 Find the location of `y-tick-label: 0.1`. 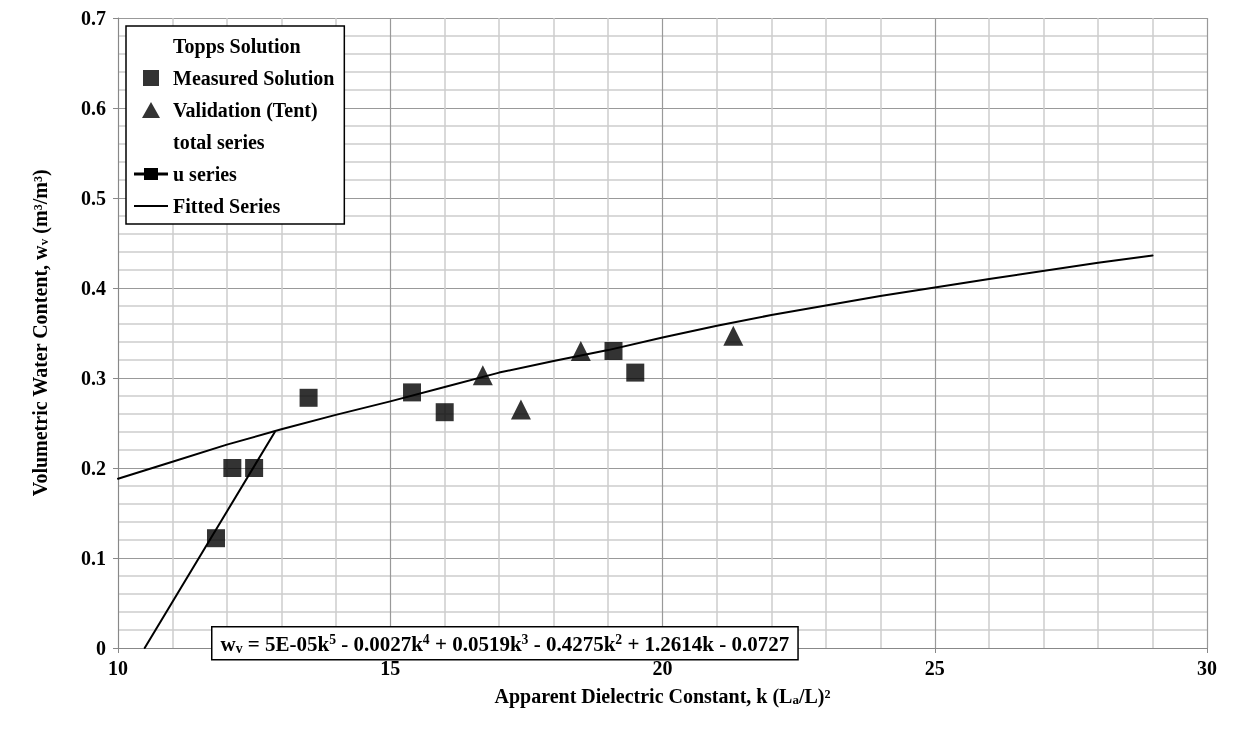

y-tick-label: 0.1 is located at coordinates (93, 558).